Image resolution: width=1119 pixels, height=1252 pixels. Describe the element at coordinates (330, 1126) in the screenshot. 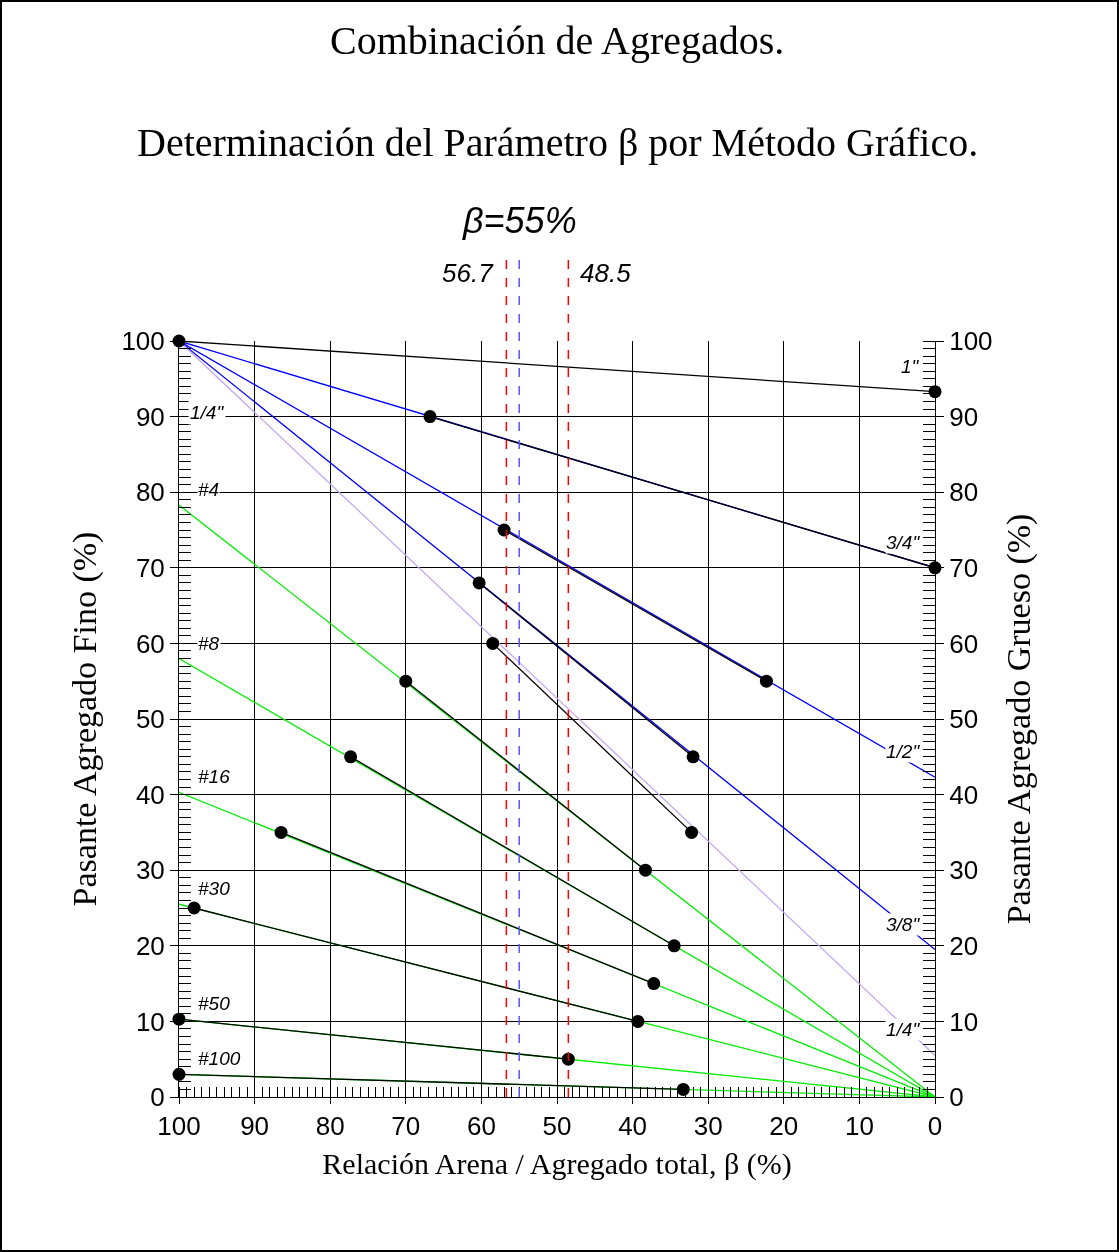

I see `x-tick-label: 80` at that location.